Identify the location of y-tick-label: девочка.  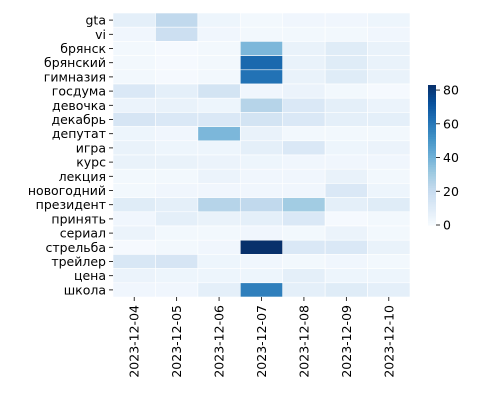
(79, 105).